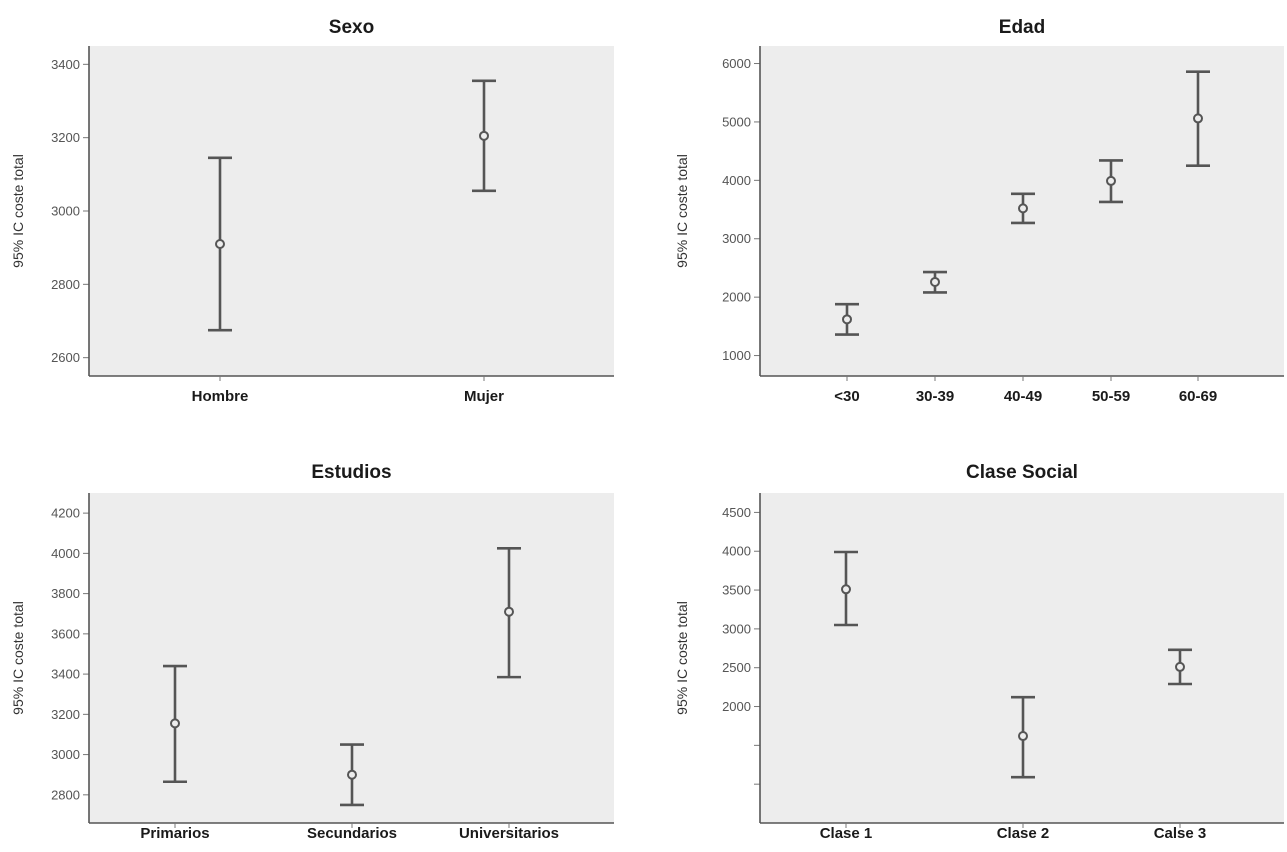 The width and height of the screenshot is (1287, 852). I want to click on chart-title: Estudios, so click(351, 472).